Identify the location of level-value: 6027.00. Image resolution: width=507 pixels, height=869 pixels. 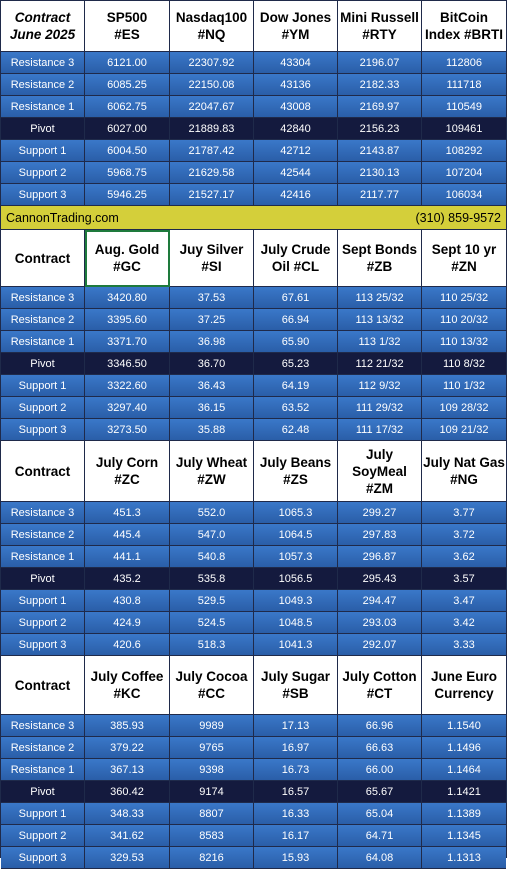
(127, 129).